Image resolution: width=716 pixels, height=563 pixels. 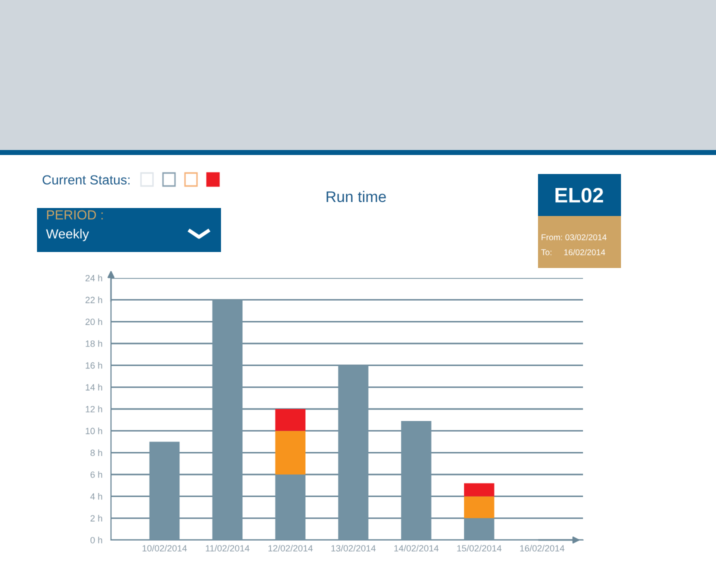 What do you see at coordinates (479, 548) in the screenshot?
I see `x-tick-label: 15/02/2014` at bounding box center [479, 548].